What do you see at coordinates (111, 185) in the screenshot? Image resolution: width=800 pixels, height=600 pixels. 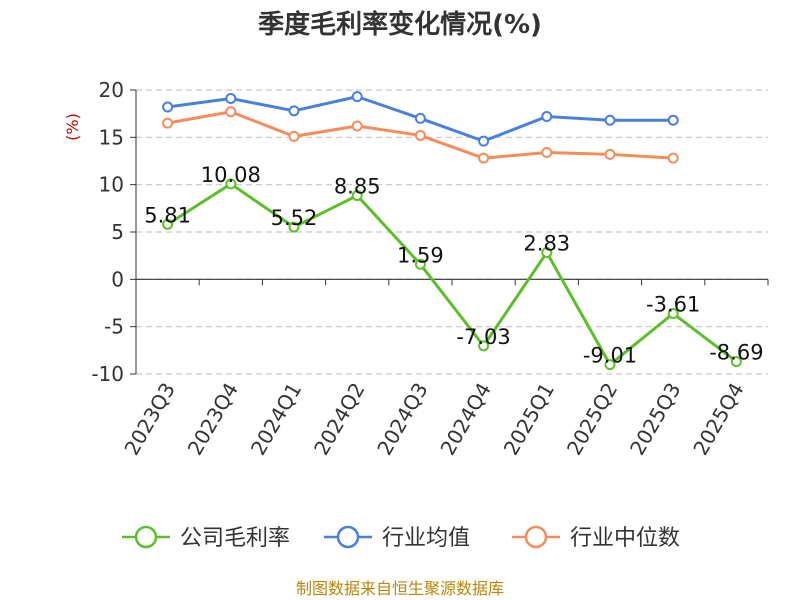 I see `y-tick-label: 10` at bounding box center [111, 185].